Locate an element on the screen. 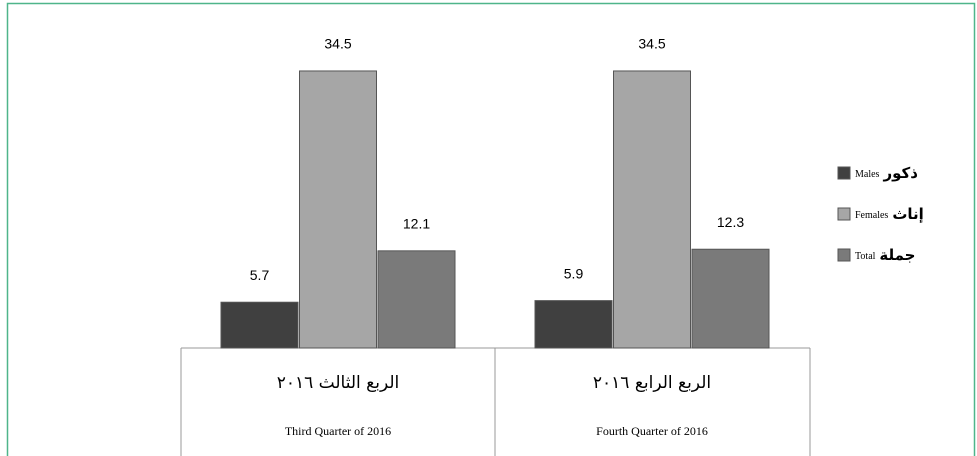  legend-label-en: Females is located at coordinates (871, 215).